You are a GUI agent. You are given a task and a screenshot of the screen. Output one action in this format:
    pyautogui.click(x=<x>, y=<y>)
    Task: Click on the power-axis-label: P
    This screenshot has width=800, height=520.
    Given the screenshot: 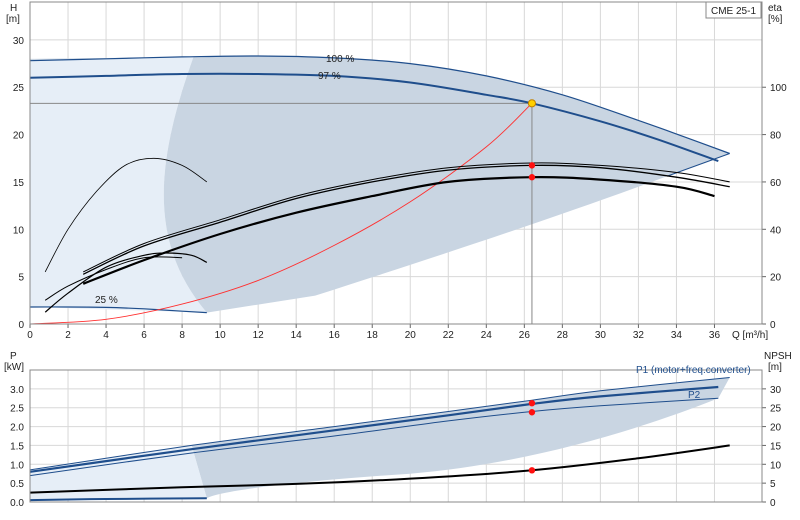 What is the action you would take?
    pyautogui.click(x=13, y=356)
    